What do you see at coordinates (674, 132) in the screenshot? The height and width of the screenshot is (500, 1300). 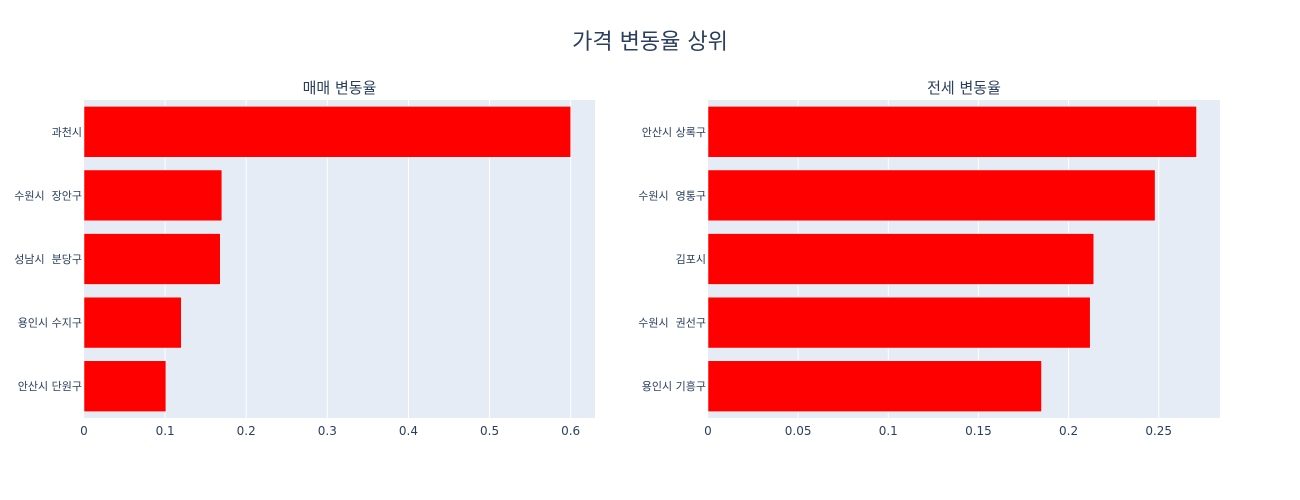 I see `category-label: 안산시 상록구` at bounding box center [674, 132].